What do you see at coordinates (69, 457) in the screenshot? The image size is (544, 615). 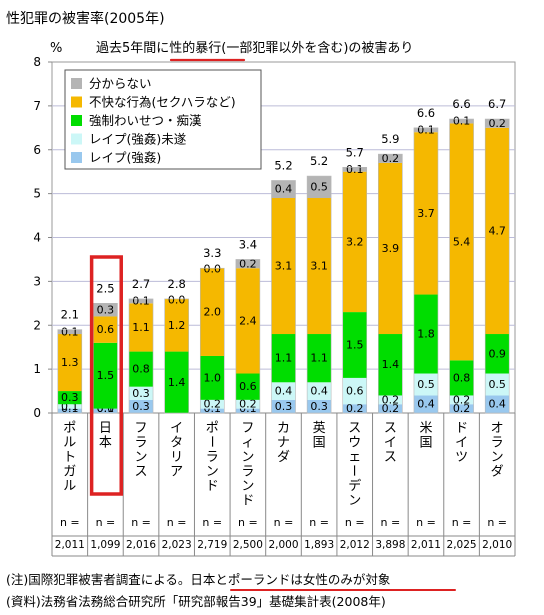 I see `category-label: ト` at bounding box center [69, 457].